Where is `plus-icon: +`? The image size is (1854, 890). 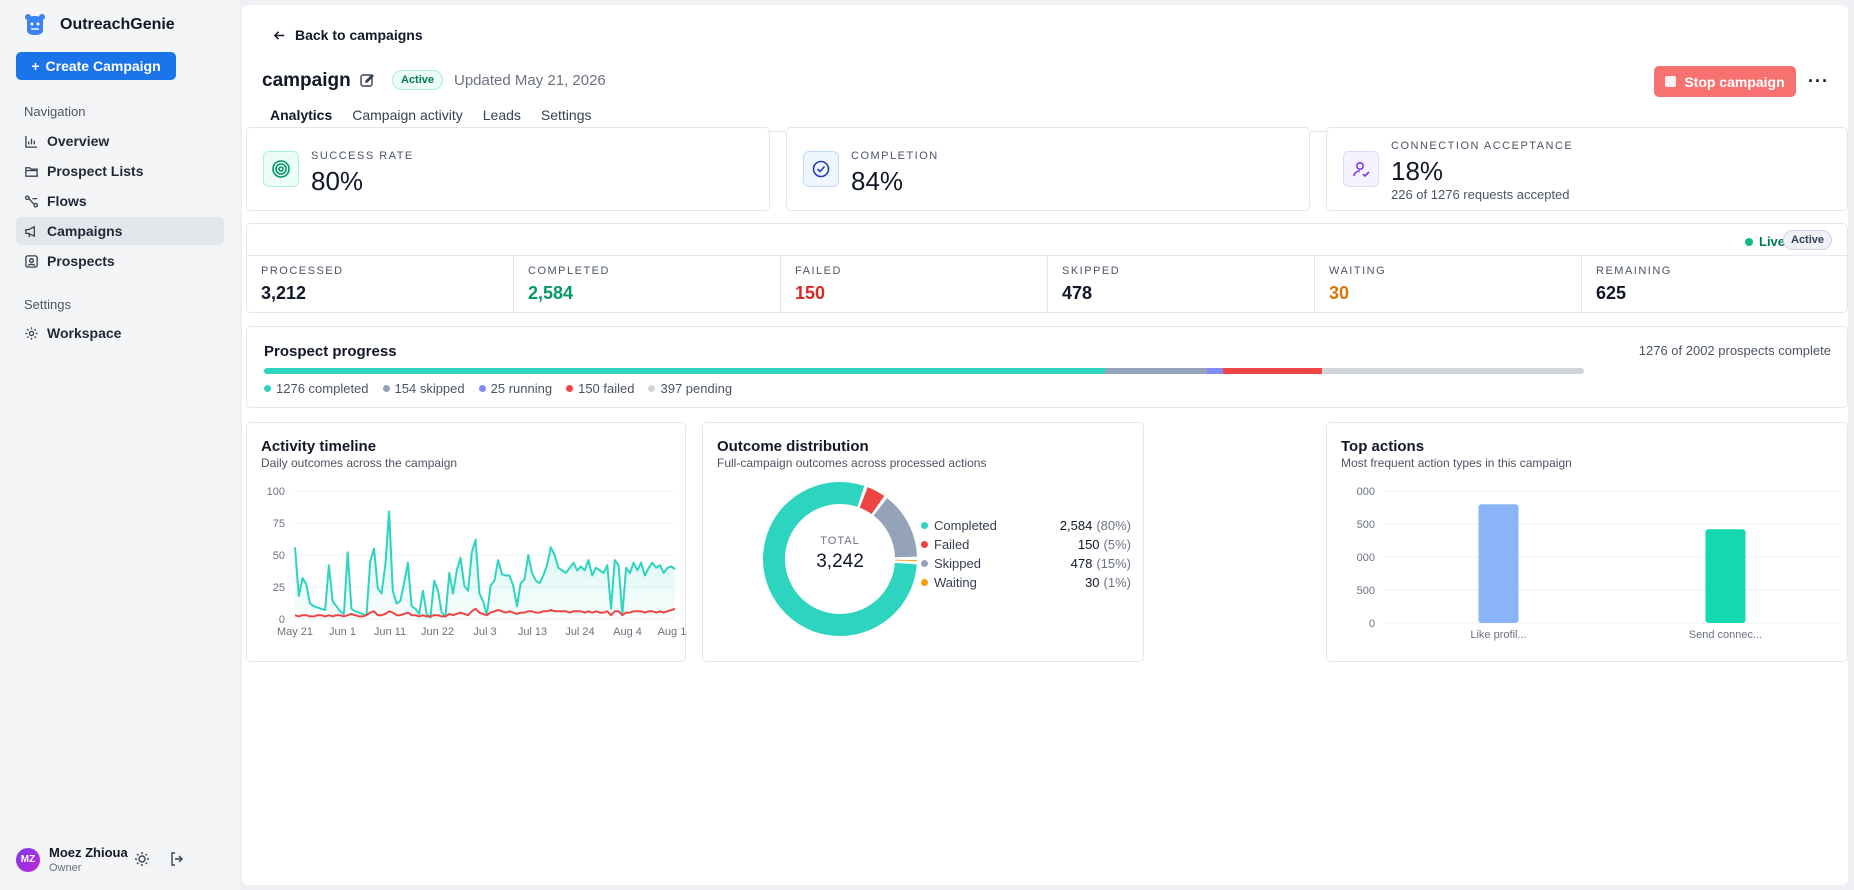
plus-icon: + is located at coordinates (35, 66).